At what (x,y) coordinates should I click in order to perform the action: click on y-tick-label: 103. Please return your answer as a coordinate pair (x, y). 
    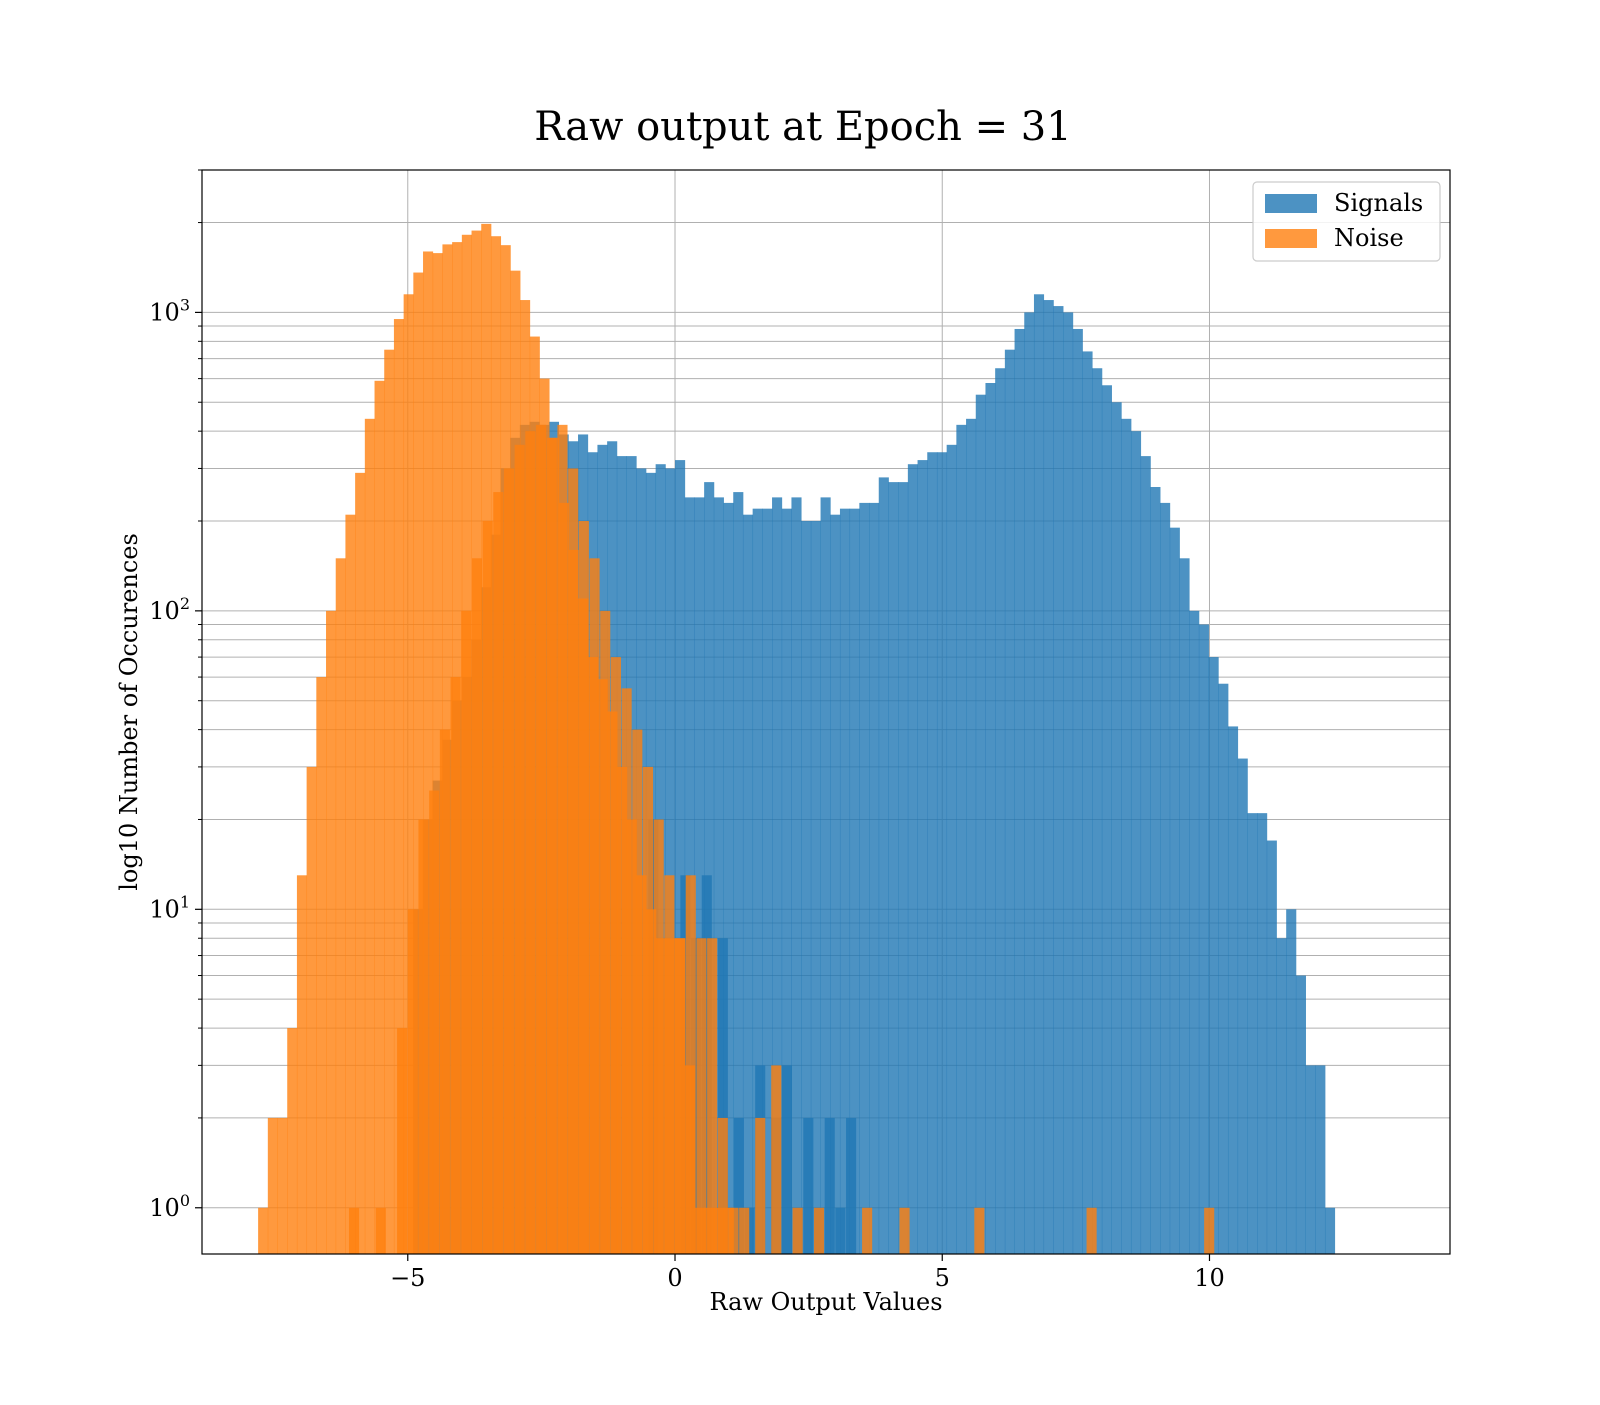
    Looking at the image, I should click on (169, 310).